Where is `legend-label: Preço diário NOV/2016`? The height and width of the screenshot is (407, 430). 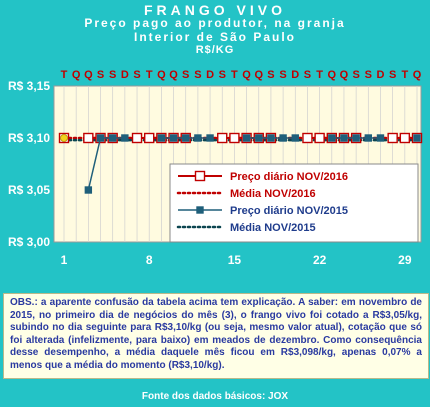
legend-label: Preço diário NOV/2016 is located at coordinates (289, 177).